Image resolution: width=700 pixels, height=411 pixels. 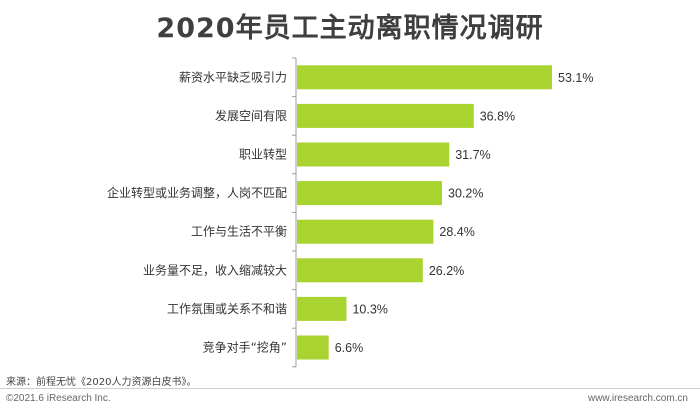 I want to click on value-label: 36.8%, so click(x=497, y=116).